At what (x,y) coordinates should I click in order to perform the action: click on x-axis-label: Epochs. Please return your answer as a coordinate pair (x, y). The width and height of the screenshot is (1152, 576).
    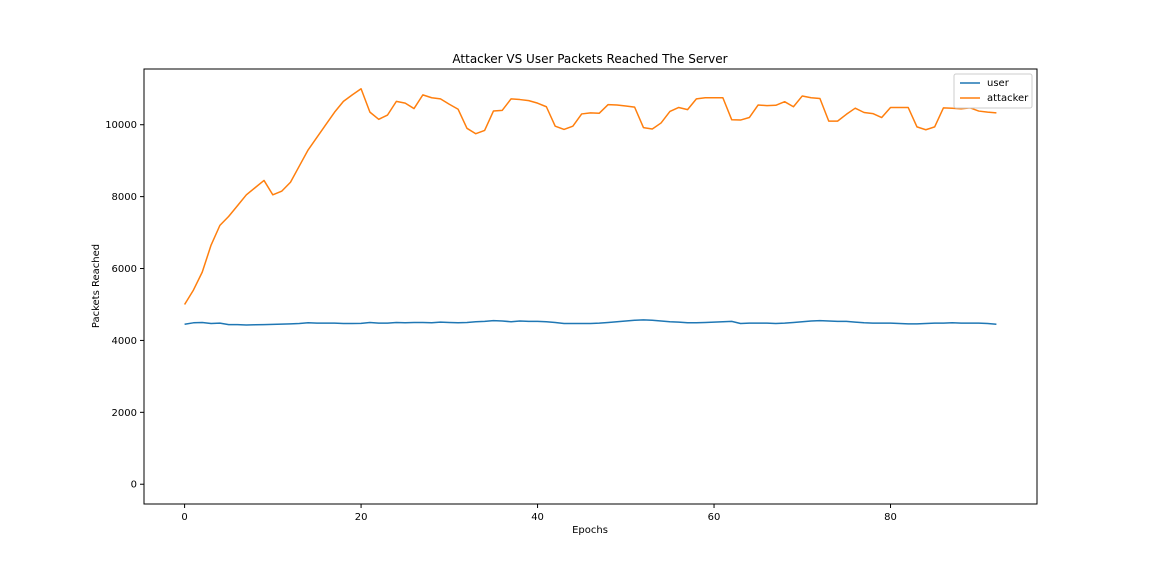
    Looking at the image, I should click on (590, 530).